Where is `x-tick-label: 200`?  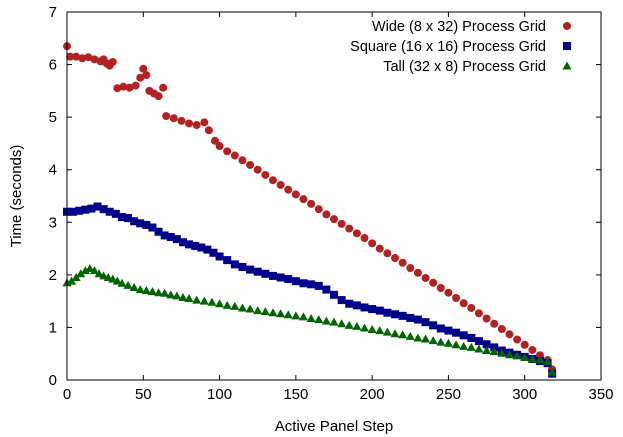
x-tick-label: 200 is located at coordinates (372, 394).